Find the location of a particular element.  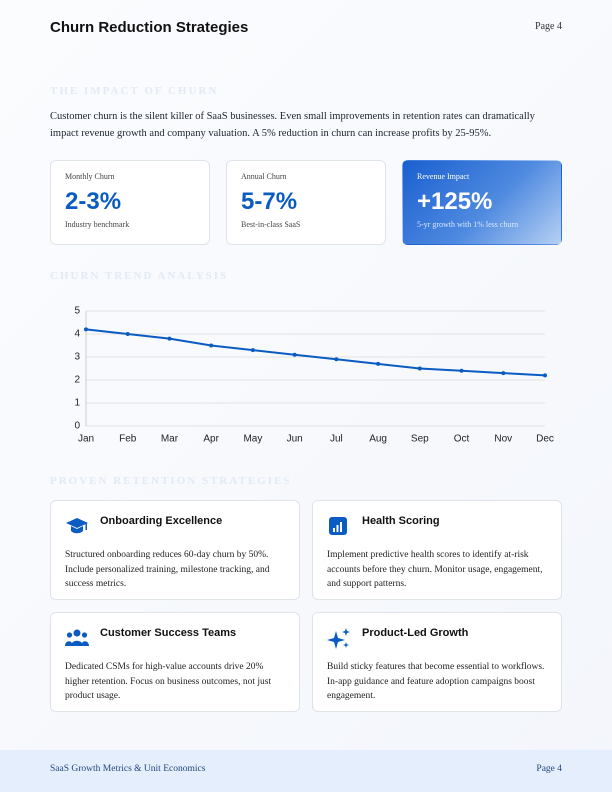

stat-card: Monthly Churn 2-3% Industry benchmark is located at coordinates (130, 202).